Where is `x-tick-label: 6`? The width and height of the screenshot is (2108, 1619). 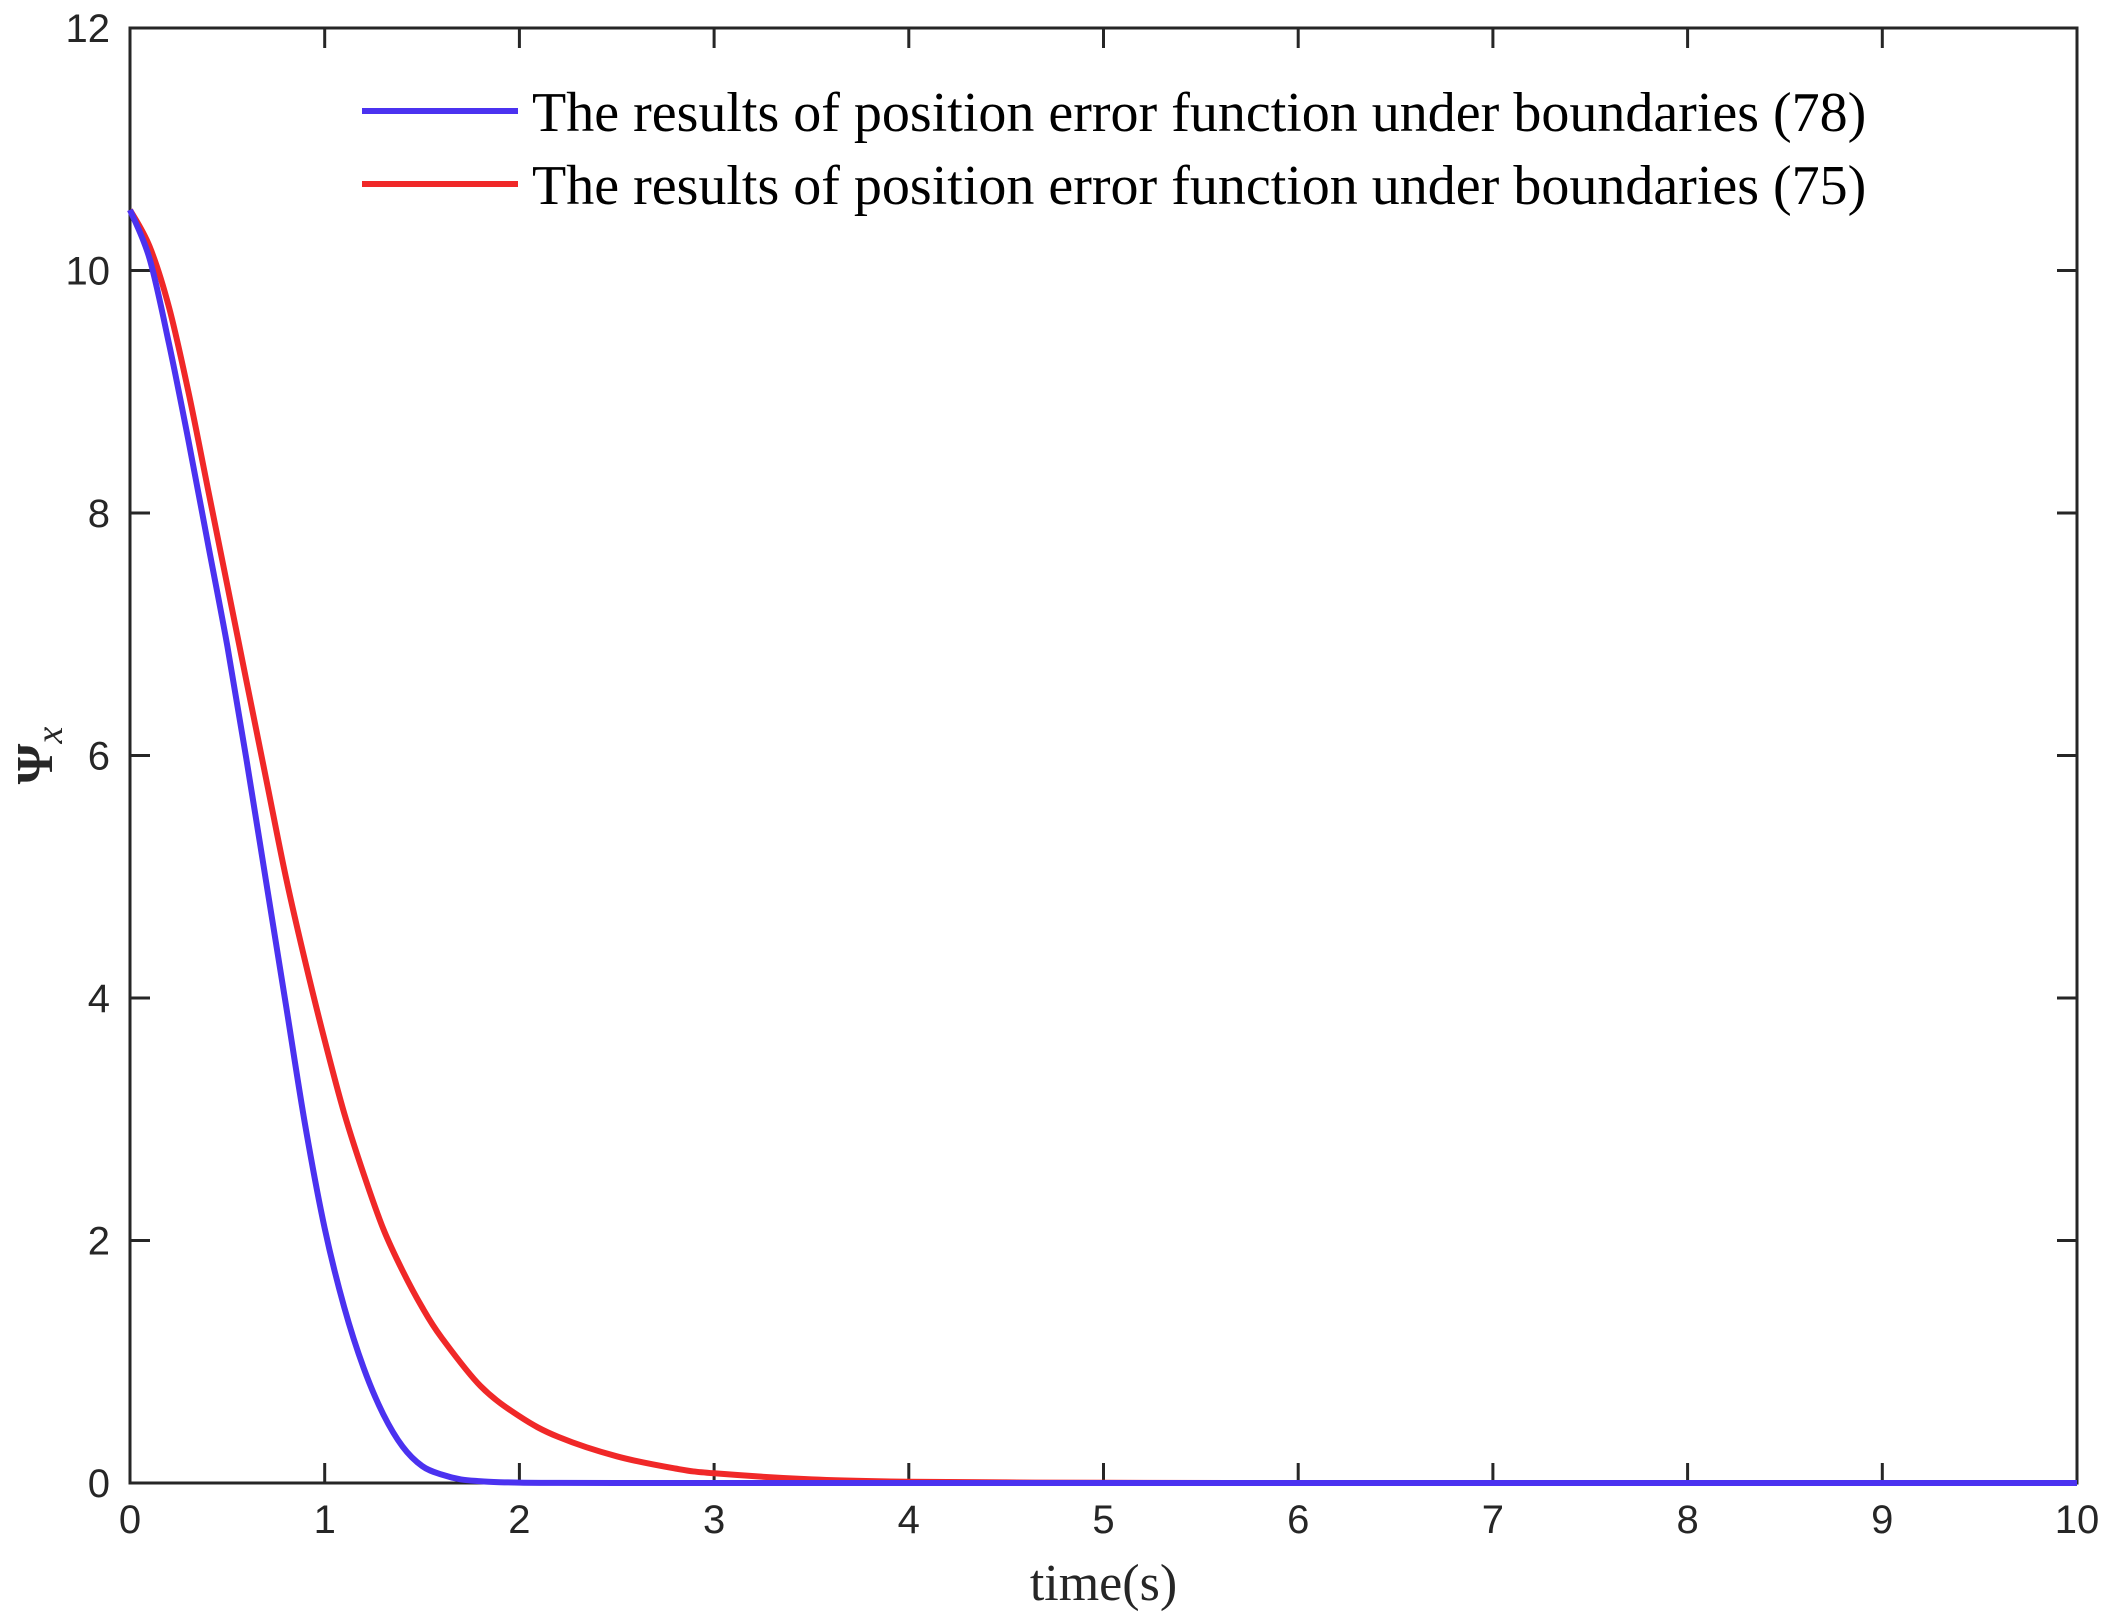
x-tick-label: 6 is located at coordinates (1298, 1520).